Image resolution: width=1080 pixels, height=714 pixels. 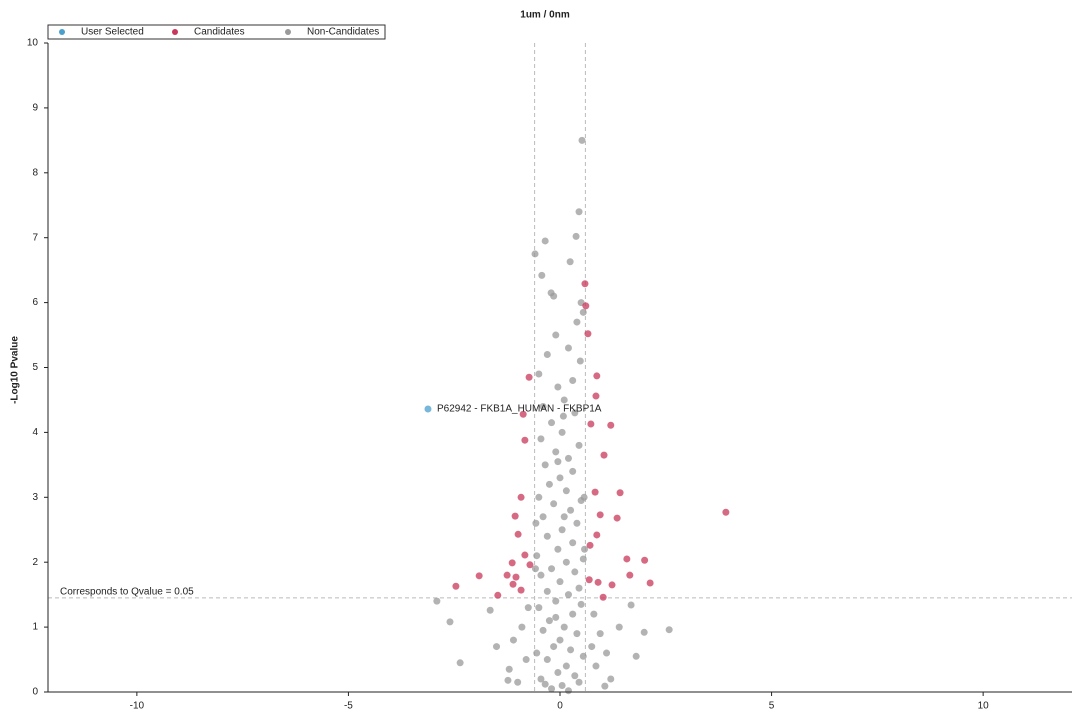 What do you see at coordinates (35, 237) in the screenshot?
I see `y-tick-label: 7` at bounding box center [35, 237].